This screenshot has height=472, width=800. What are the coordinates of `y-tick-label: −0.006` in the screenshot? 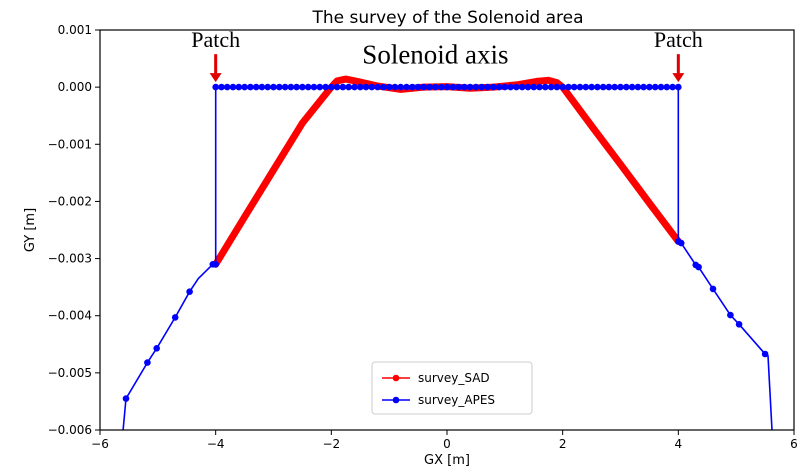 It's located at (70, 430).